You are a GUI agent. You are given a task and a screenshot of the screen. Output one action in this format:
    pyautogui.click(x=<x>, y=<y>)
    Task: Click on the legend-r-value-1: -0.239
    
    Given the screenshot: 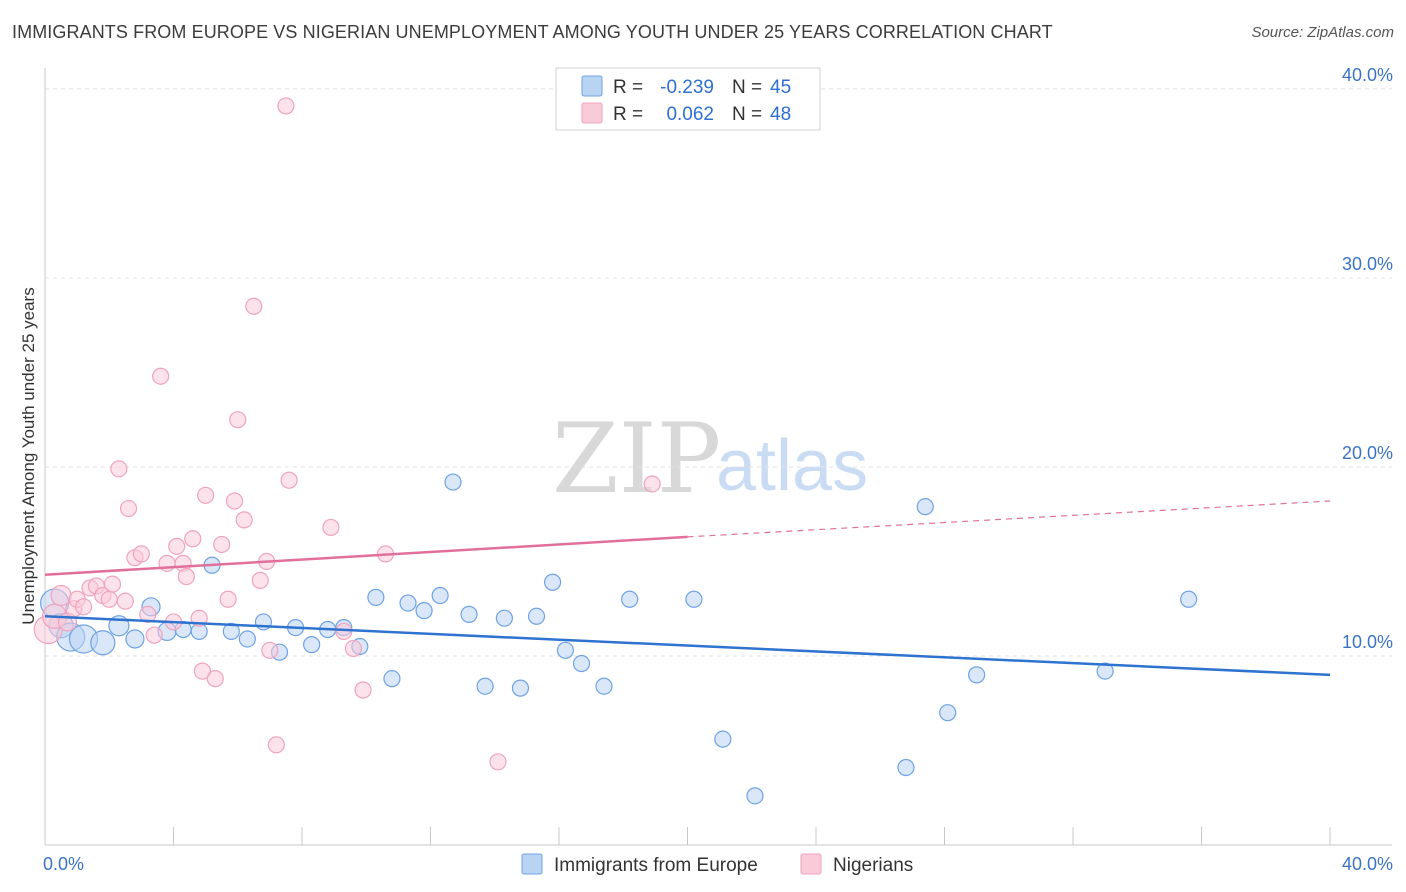 What is the action you would take?
    pyautogui.click(x=687, y=87)
    